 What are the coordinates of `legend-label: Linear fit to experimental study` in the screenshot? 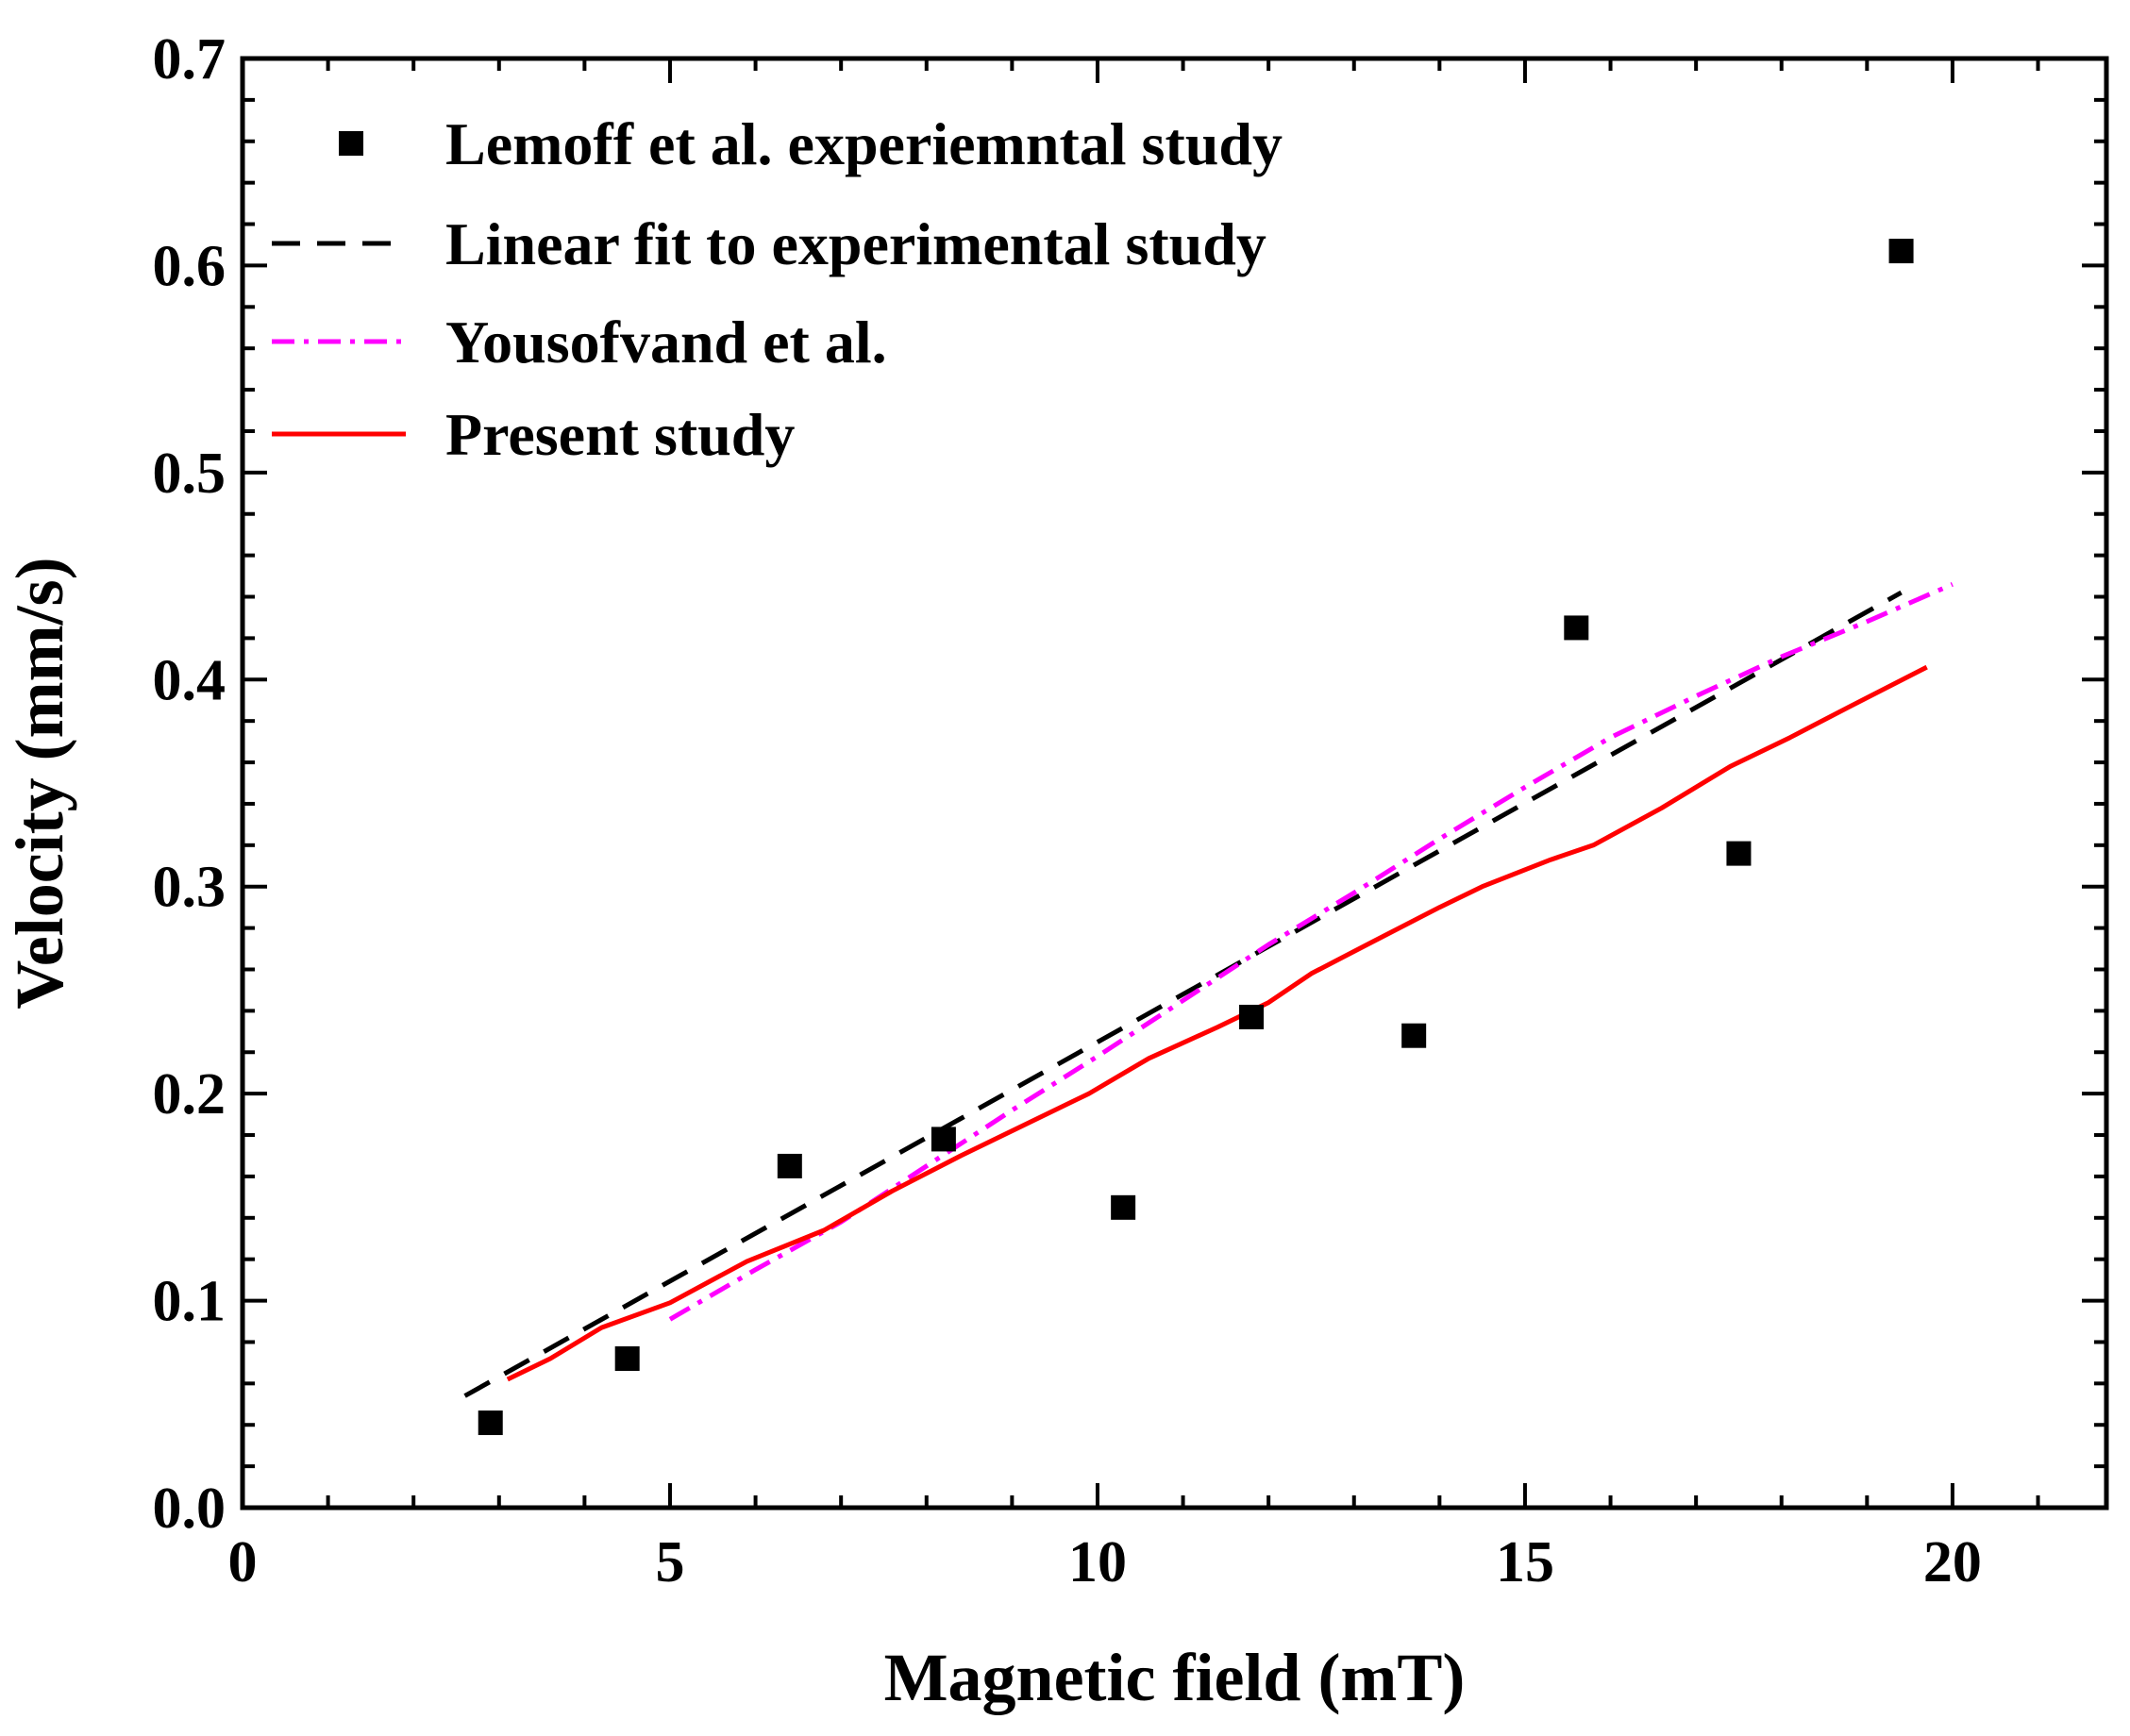 It's located at (855, 244).